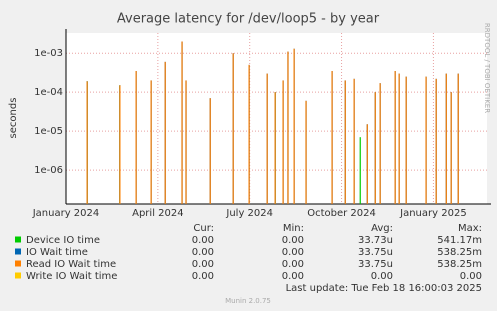 The width and height of the screenshot is (497, 311). What do you see at coordinates (375, 240) in the screenshot?
I see `legend-value: 33.73u` at bounding box center [375, 240].